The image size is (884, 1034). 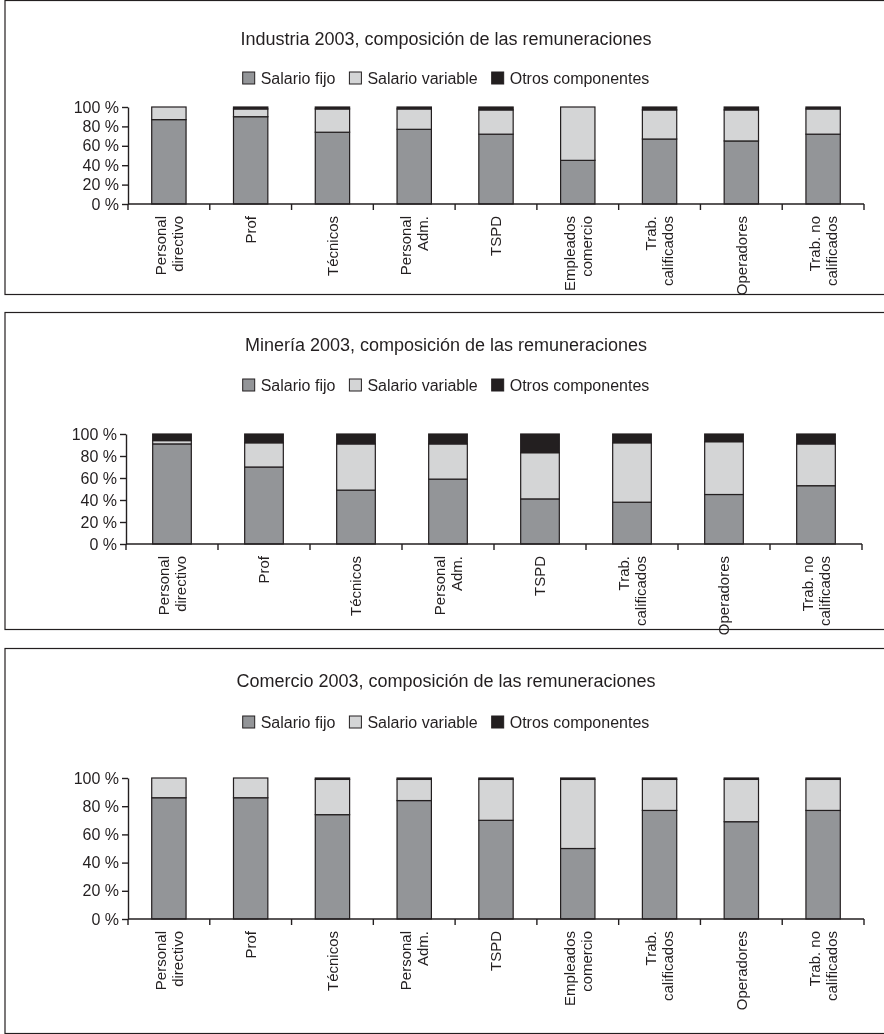 I want to click on bar, so click(x=172, y=437).